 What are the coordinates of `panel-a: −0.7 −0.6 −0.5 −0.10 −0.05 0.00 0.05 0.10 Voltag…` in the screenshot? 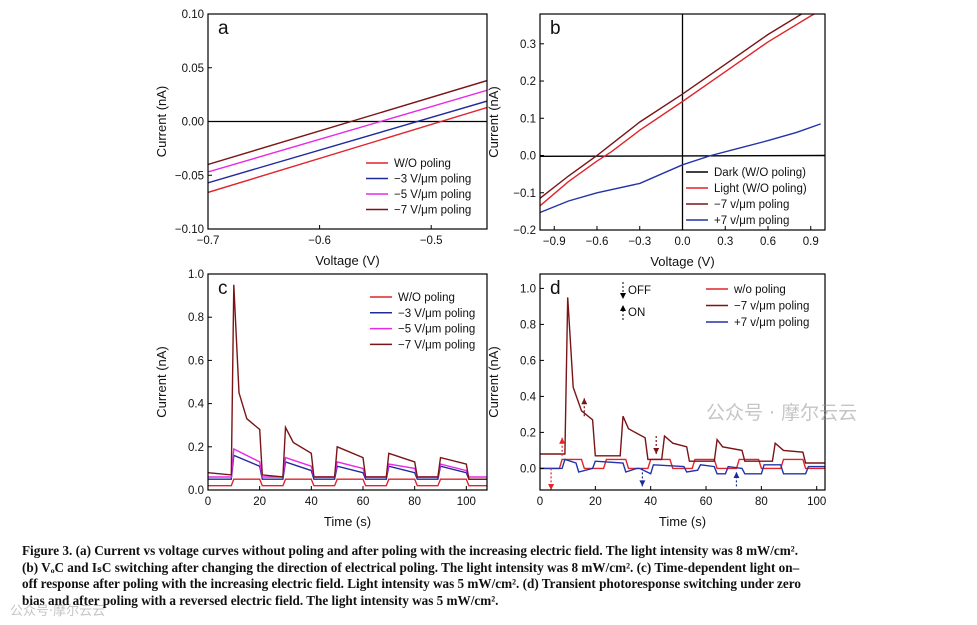 It's located at (321, 138).